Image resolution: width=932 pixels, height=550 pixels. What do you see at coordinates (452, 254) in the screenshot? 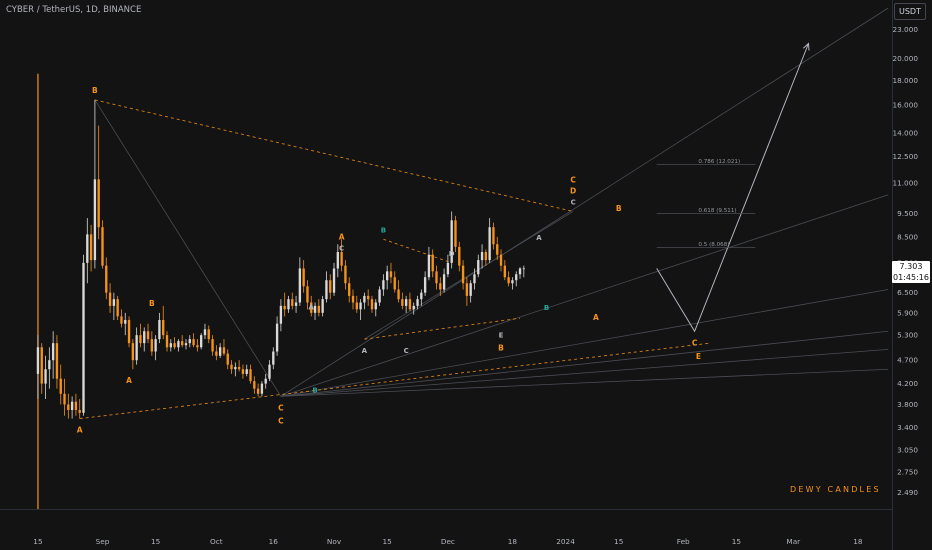
I see `wave-label: D` at bounding box center [452, 254].